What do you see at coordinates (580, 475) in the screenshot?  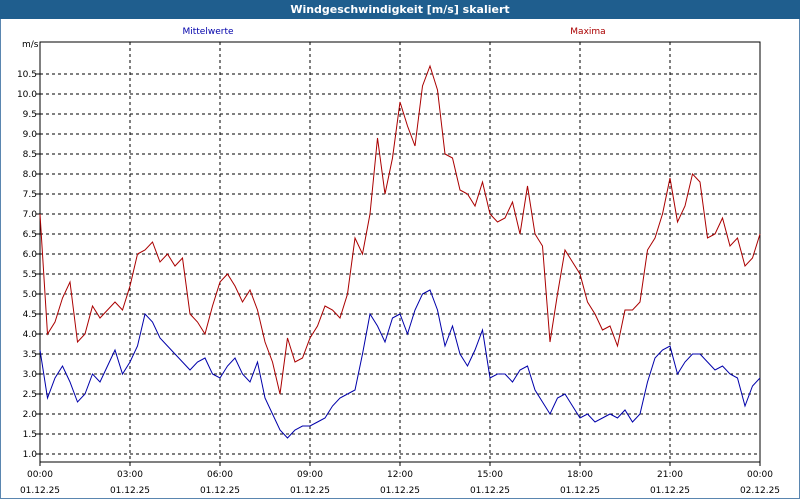 I see `x-tick-time: 18:00` at bounding box center [580, 475].